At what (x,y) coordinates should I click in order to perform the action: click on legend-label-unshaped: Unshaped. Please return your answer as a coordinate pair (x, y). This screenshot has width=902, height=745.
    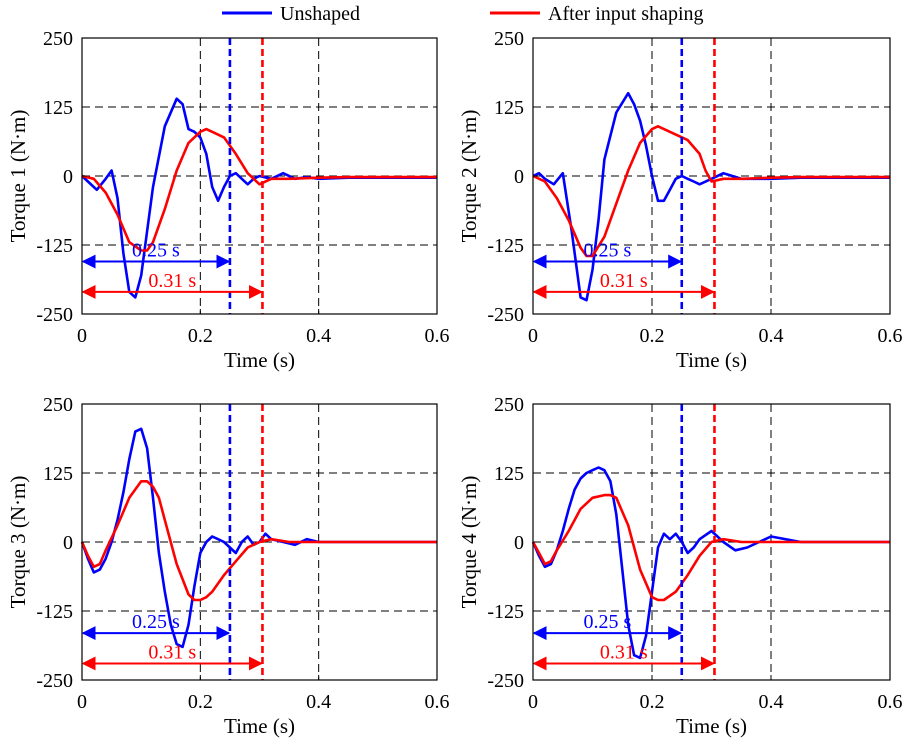
    Looking at the image, I should click on (320, 14).